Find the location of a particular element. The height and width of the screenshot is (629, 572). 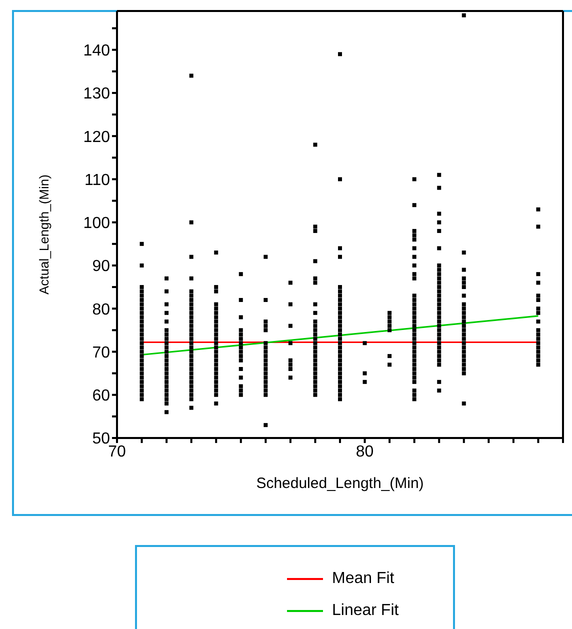

y-tick-label: 70 is located at coordinates (101, 353).